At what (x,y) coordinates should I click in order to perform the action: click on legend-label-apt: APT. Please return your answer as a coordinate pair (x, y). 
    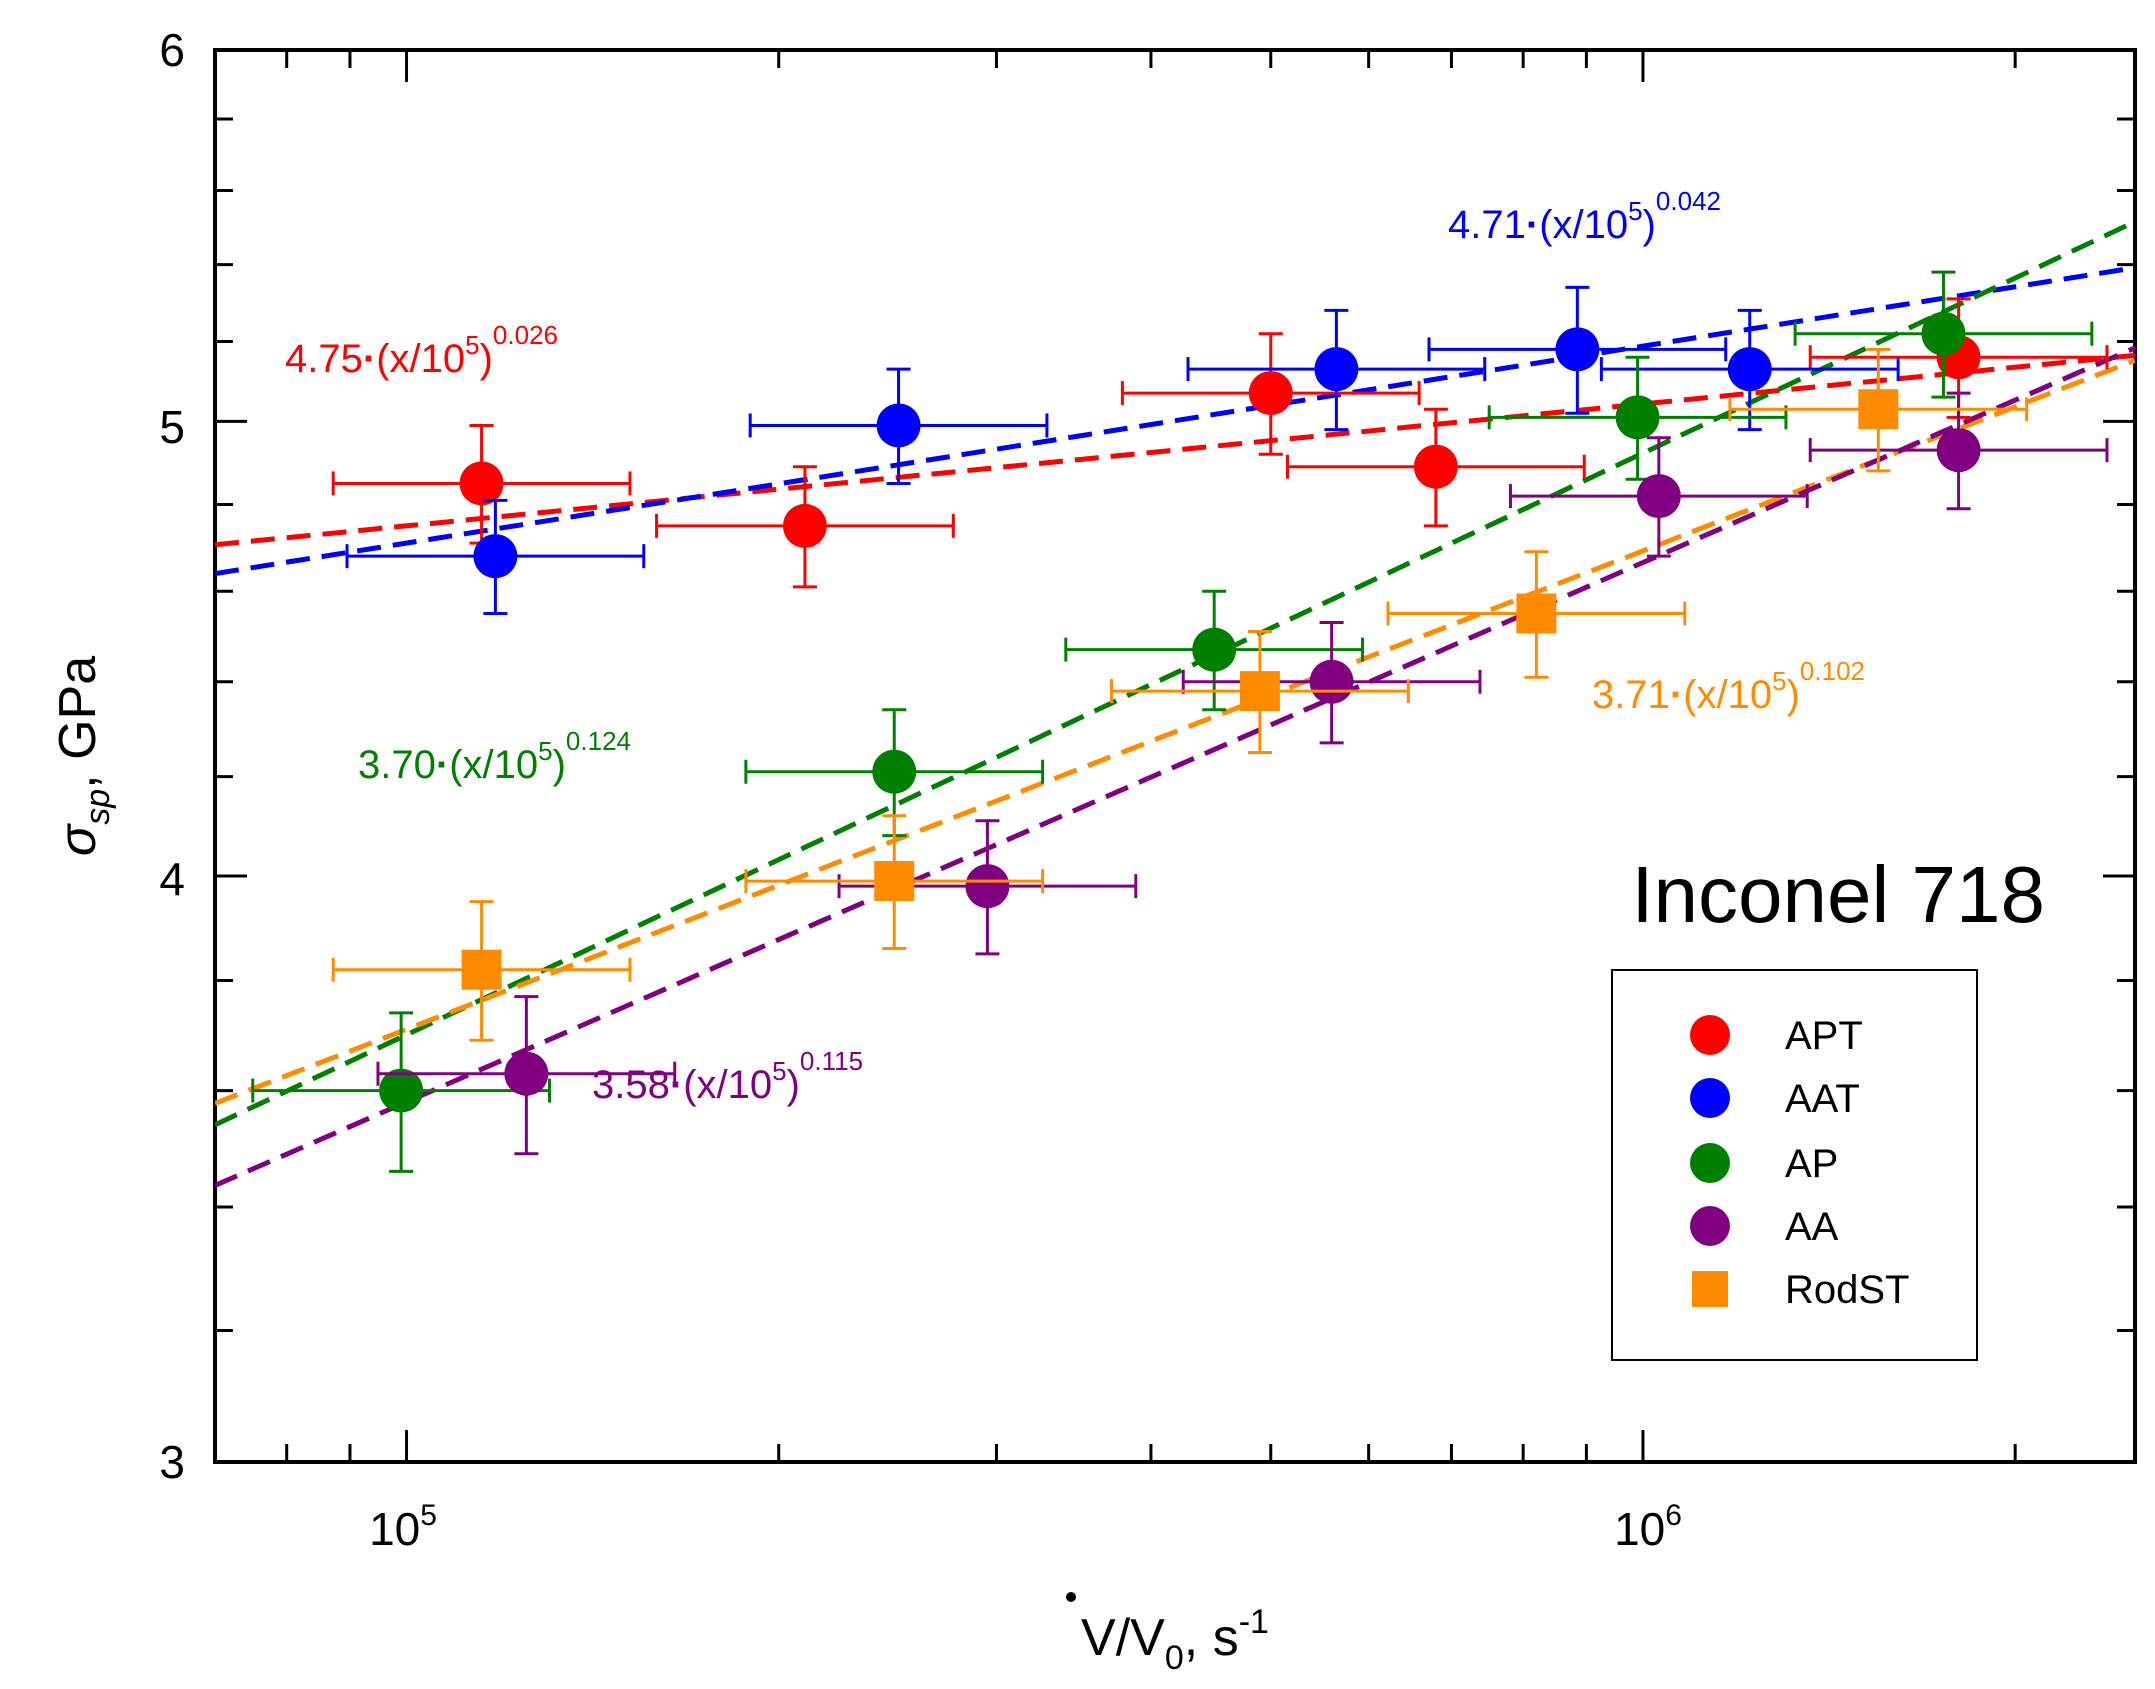
    Looking at the image, I should click on (1824, 1036).